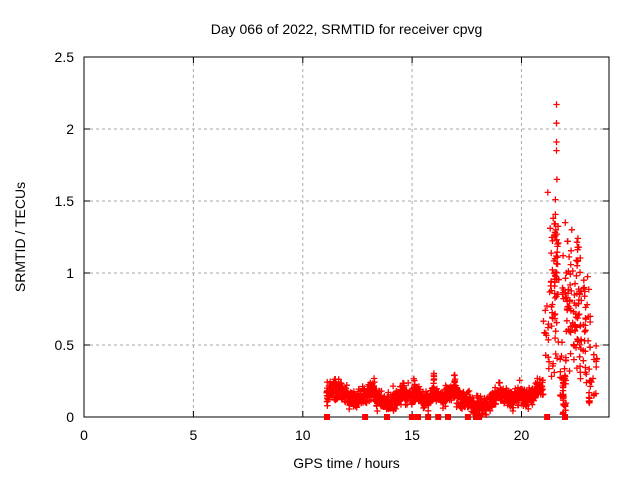 This screenshot has height=480, width=640. Describe the element at coordinates (194, 435) in the screenshot. I see `x-tick-label: 5` at that location.